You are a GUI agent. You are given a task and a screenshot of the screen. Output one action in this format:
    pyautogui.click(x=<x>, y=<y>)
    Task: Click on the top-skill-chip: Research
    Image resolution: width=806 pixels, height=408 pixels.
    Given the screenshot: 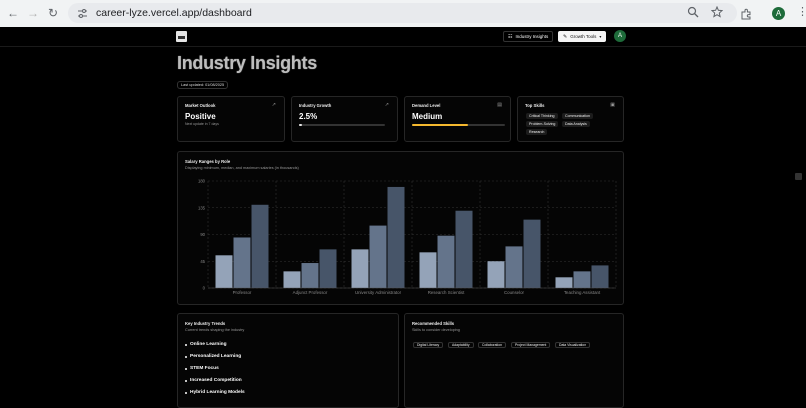 What is the action you would take?
    pyautogui.click(x=537, y=132)
    